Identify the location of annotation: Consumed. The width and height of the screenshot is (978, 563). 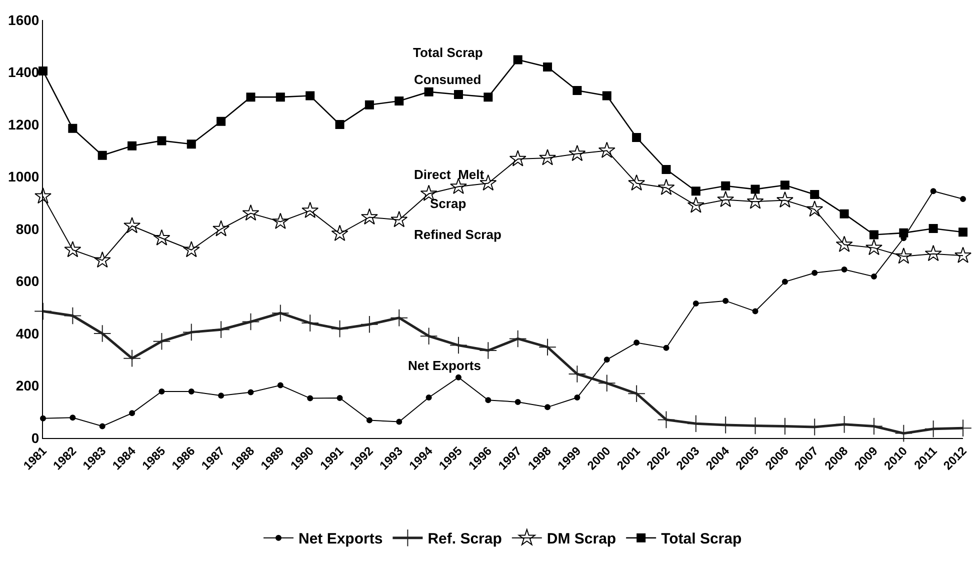
(448, 79).